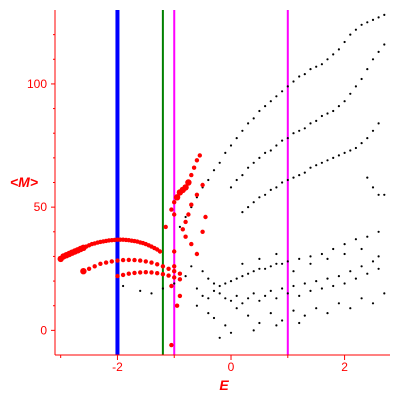 This screenshot has width=400, height=400. I want to click on y-tick-label: 0, so click(43, 330).